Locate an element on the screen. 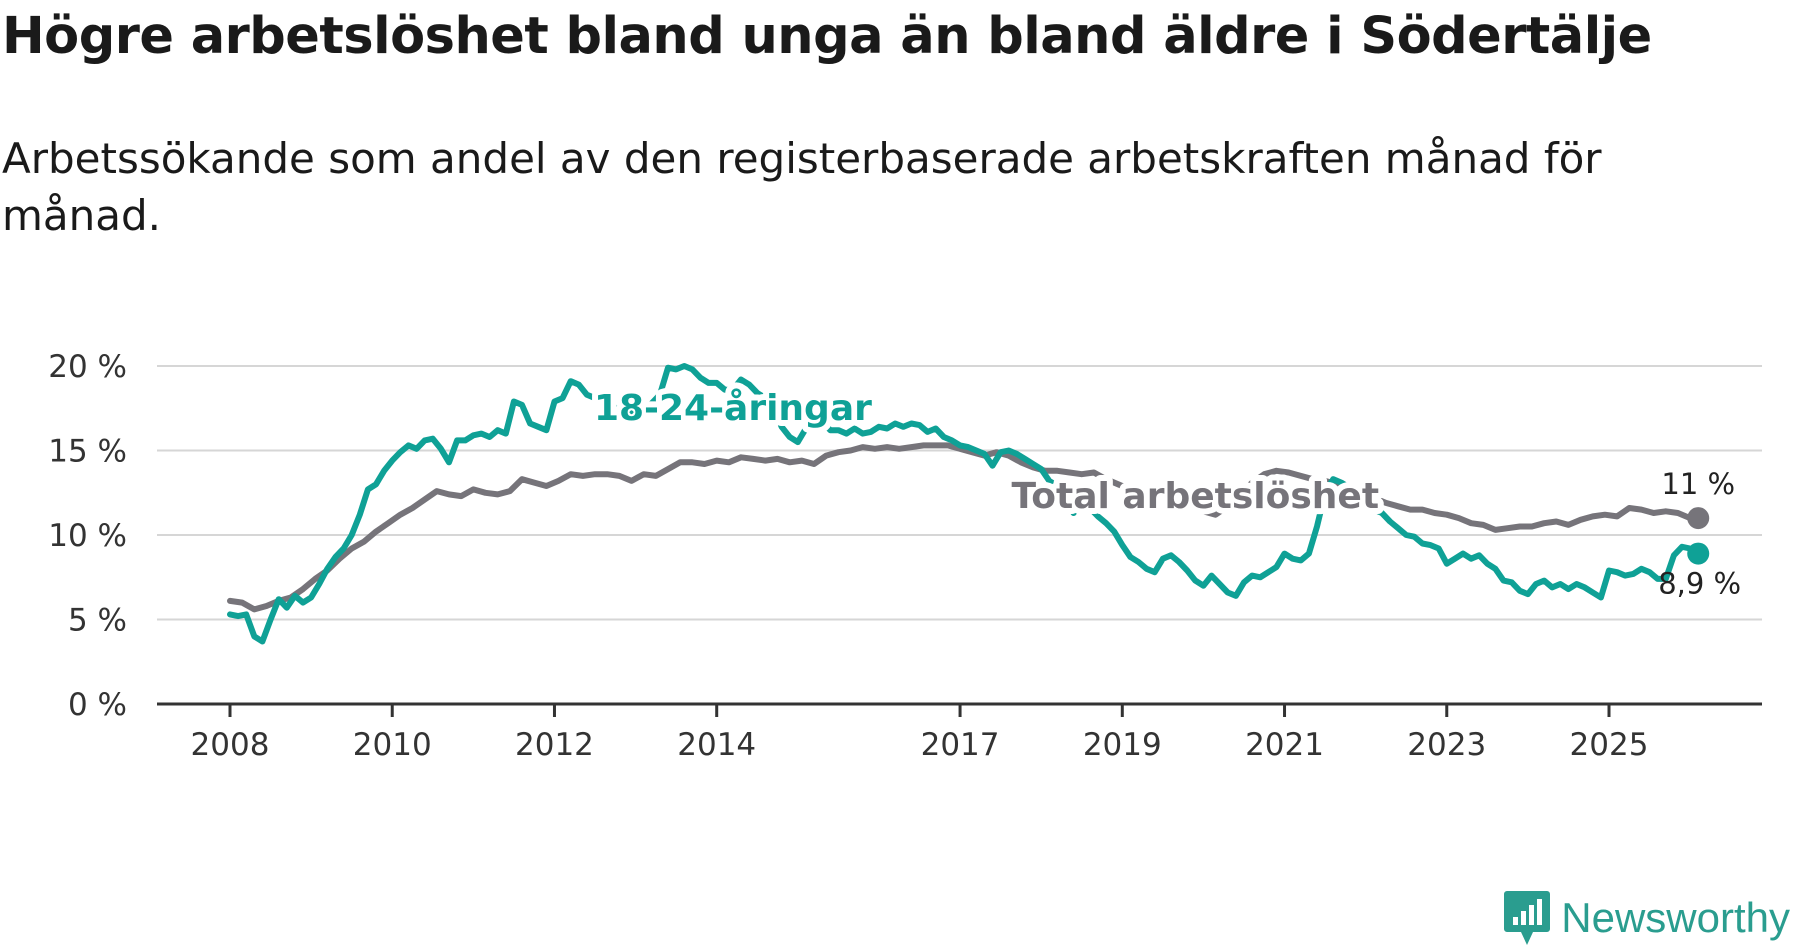  series-label-total: Total arbetslöshet is located at coordinates (1196, 496).